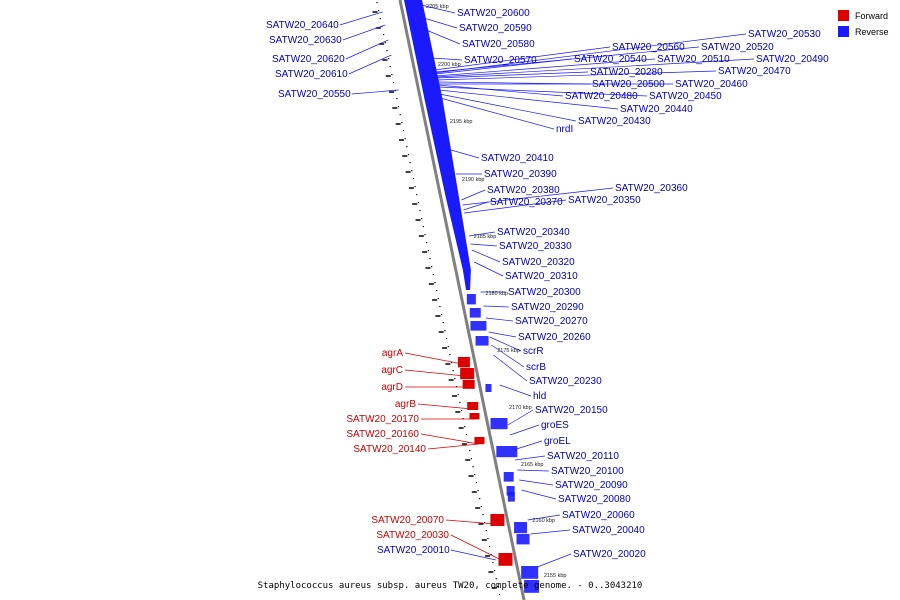  Describe the element at coordinates (598, 515) in the screenshot. I see `reverse-gene-label: SATW20_20060` at that location.